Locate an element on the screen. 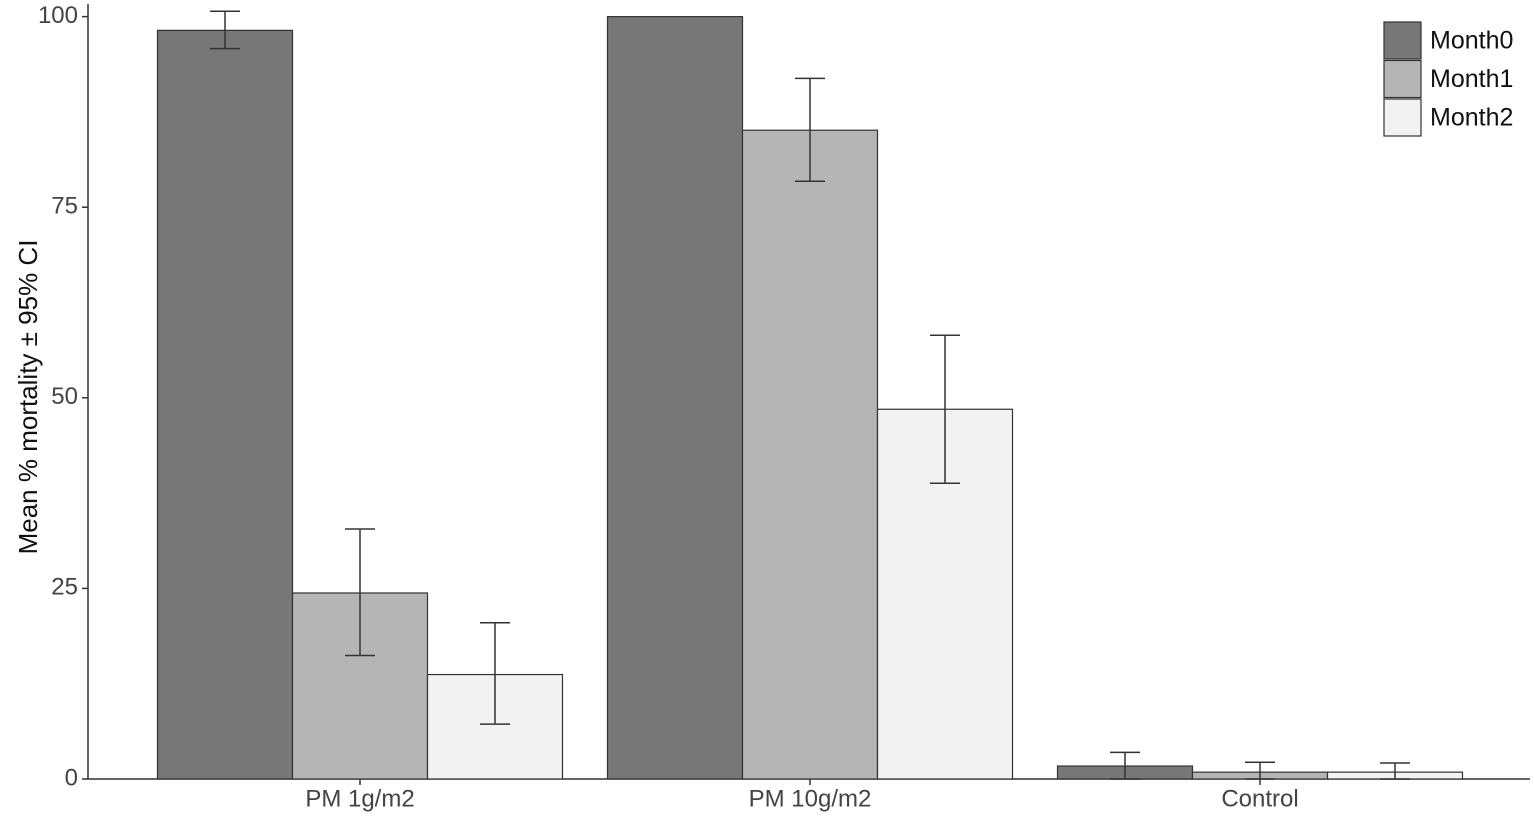  legend-label: Month0 is located at coordinates (1471, 41).